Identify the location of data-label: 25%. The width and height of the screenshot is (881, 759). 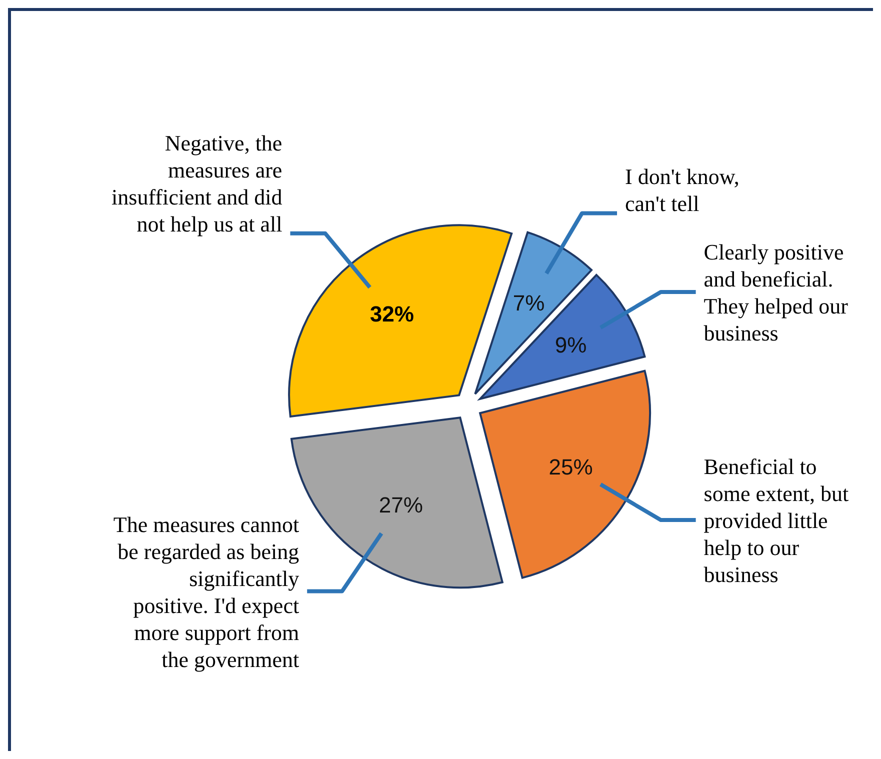
(570, 467).